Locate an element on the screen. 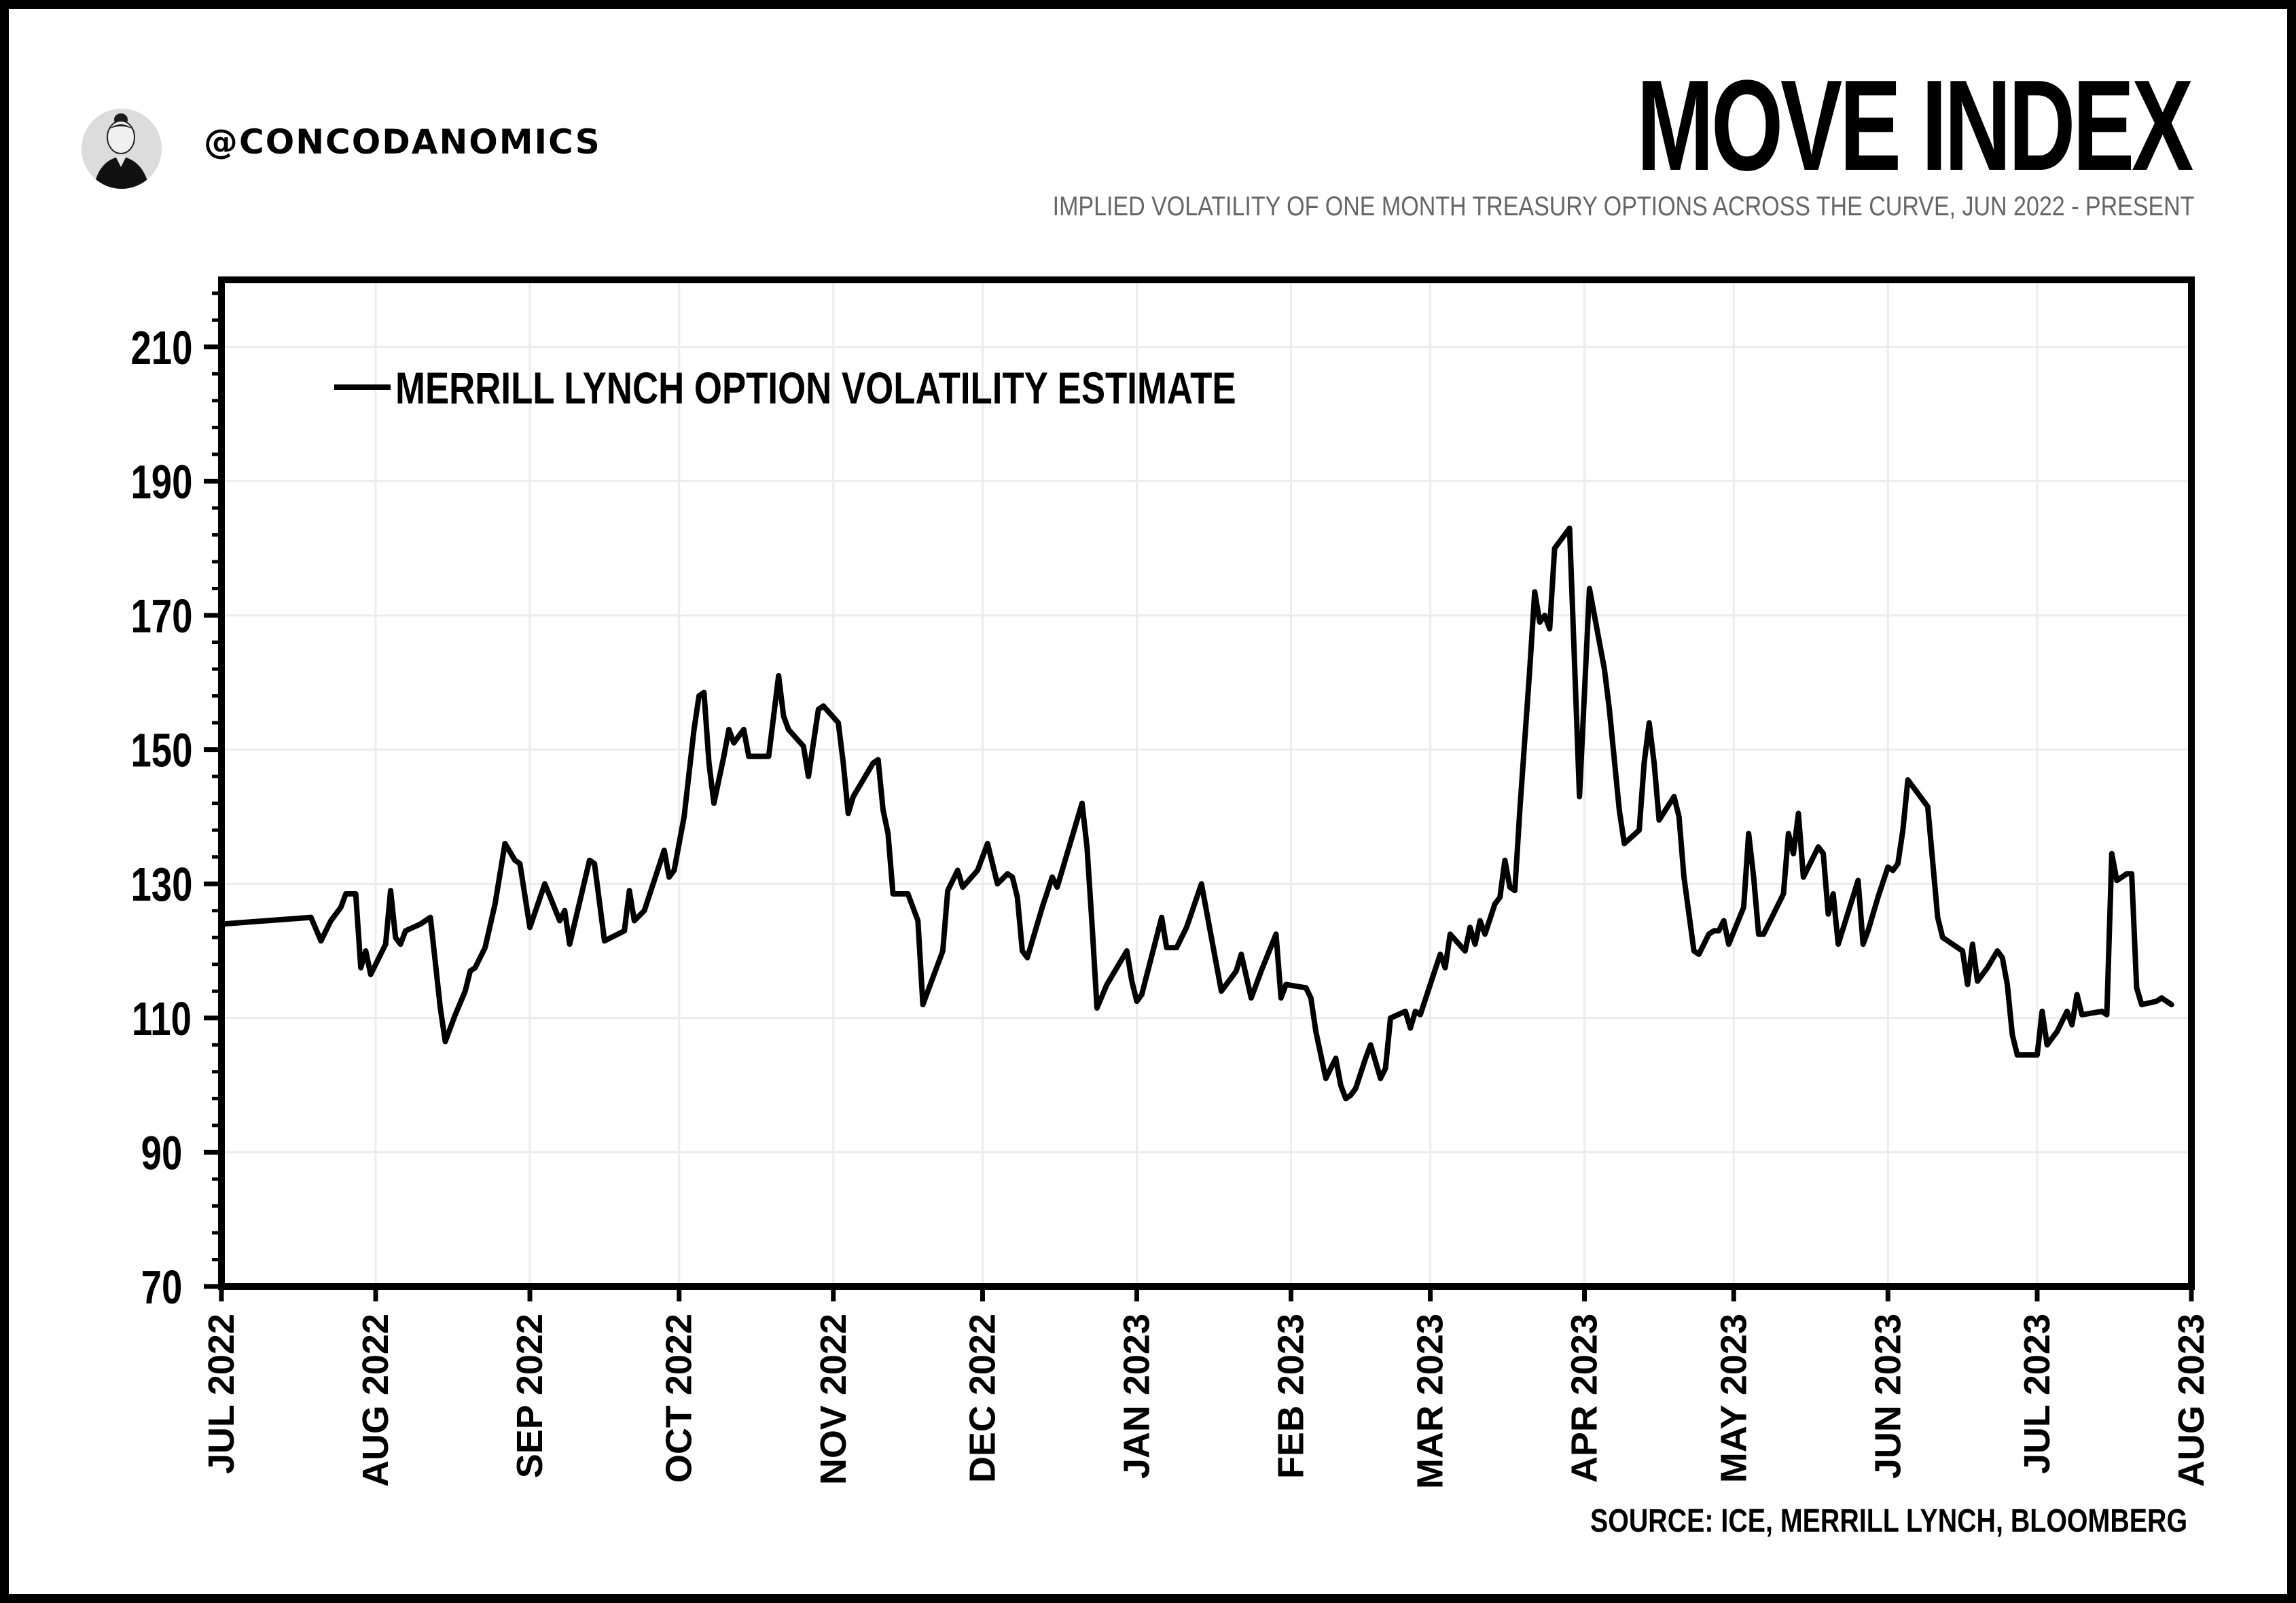 The height and width of the screenshot is (1603, 2296). profile-photo-icon is located at coordinates (122, 149).